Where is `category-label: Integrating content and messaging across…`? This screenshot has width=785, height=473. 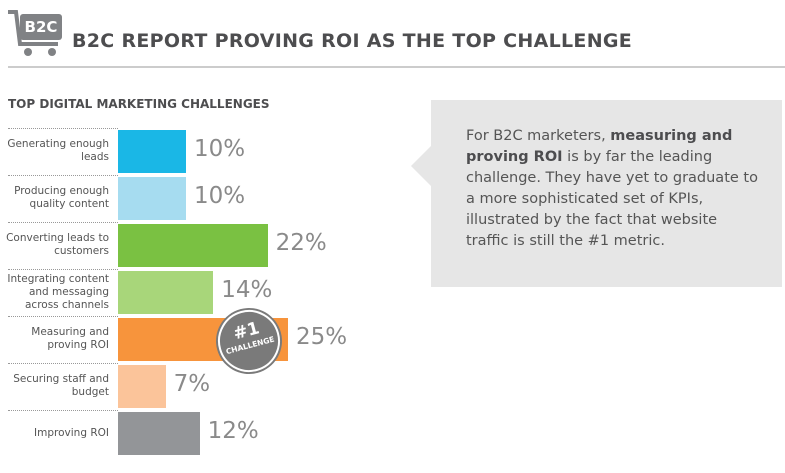
category-label: Integrating content and messaging across… is located at coordinates (58, 291).